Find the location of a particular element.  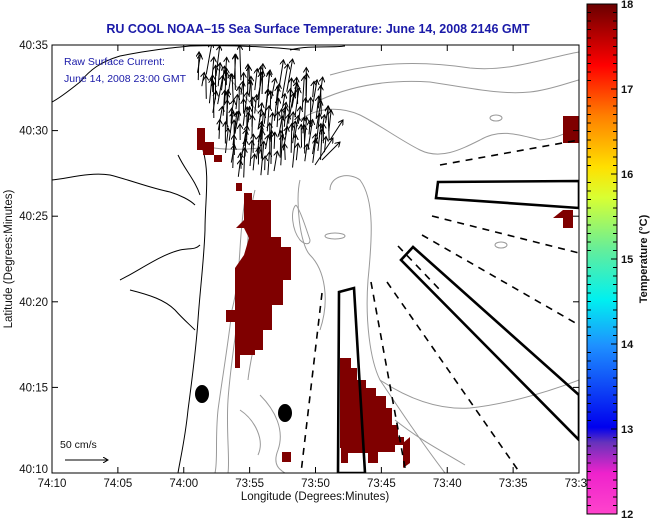

x-tick-label: 73:40 is located at coordinates (447, 484).